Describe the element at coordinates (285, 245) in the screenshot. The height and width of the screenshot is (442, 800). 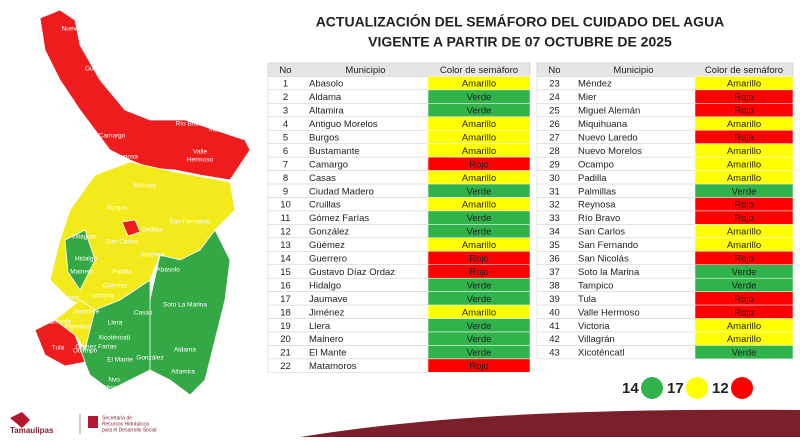
I see `row-number: 13` at that location.